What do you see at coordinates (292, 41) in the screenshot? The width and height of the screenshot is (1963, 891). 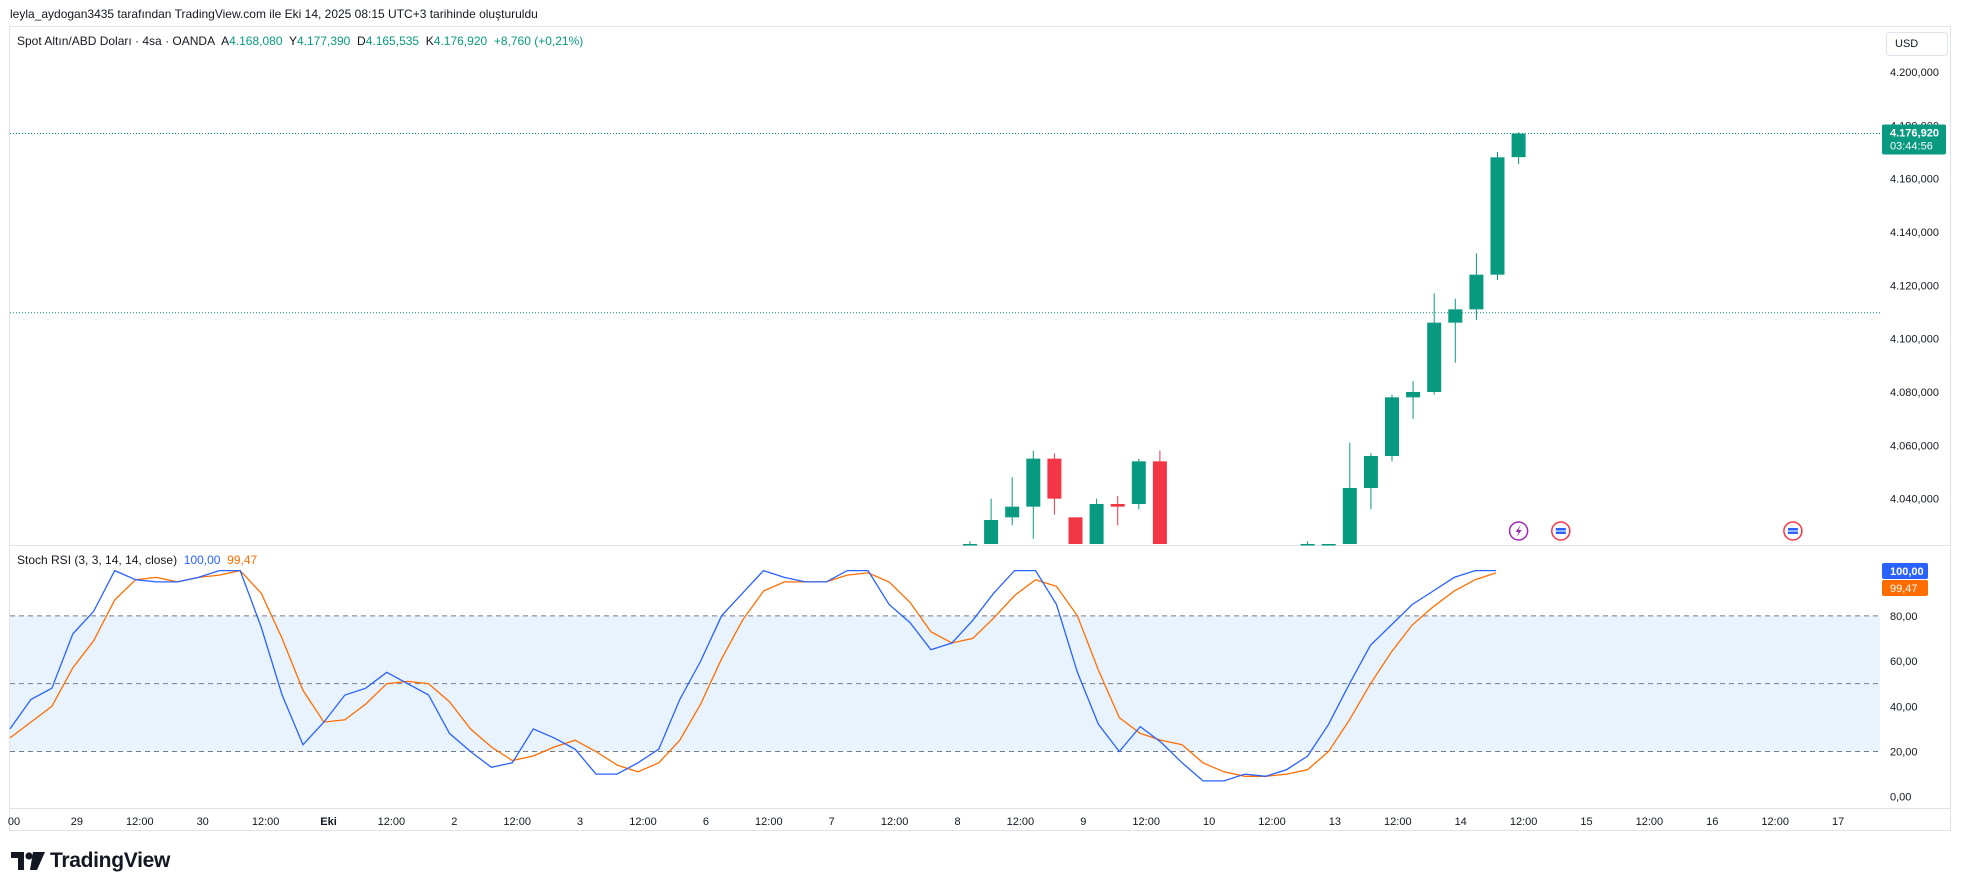 I see `high-label: Y` at bounding box center [292, 41].